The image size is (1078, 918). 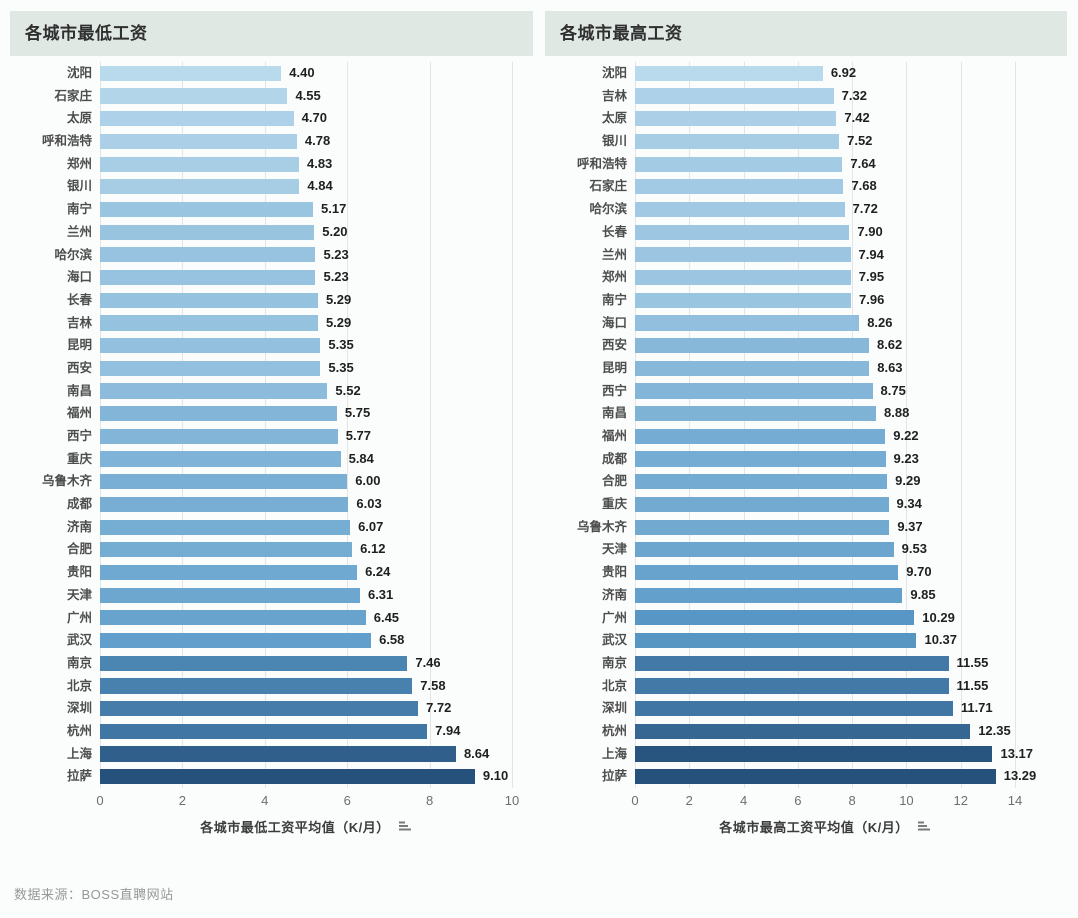 I want to click on bar-row: 11.55, so click(x=825, y=663).